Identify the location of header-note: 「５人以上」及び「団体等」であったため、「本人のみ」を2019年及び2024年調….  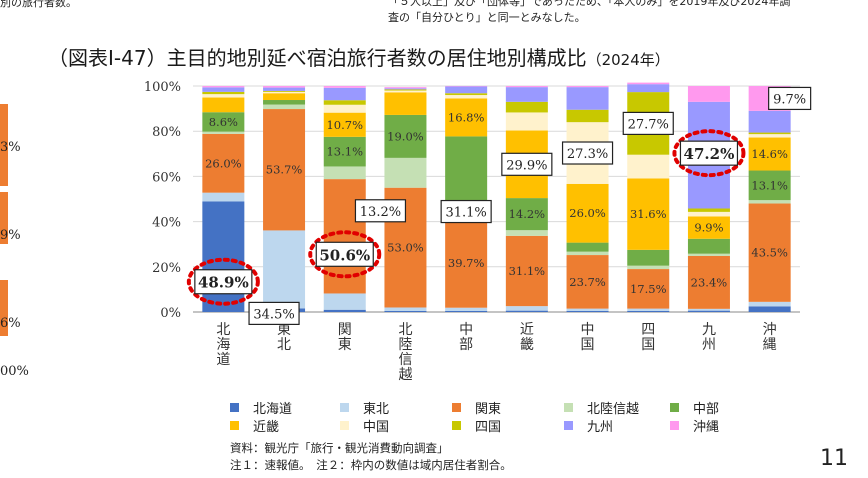
(589, 13).